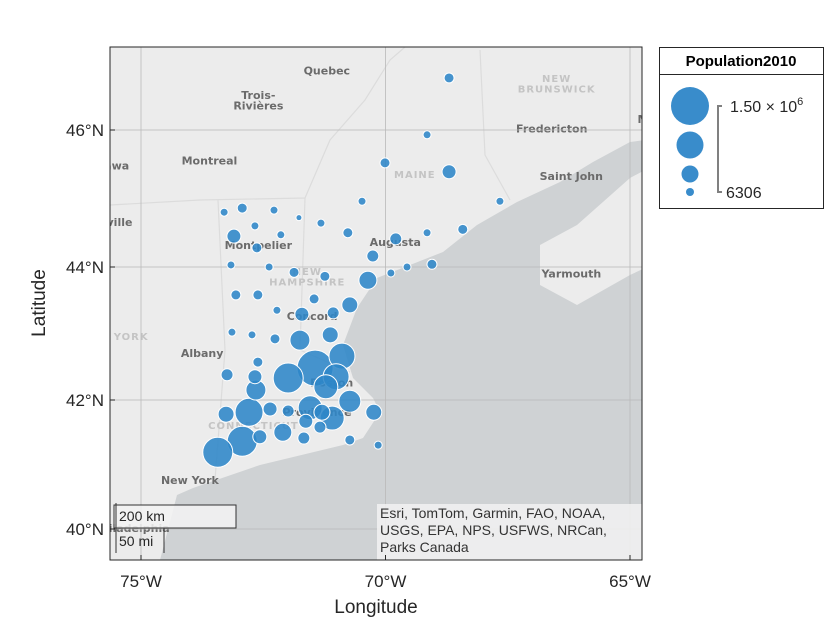 The height and width of the screenshot is (630, 840). What do you see at coordinates (327, 71) in the screenshot?
I see `basemap-label: Quebec` at bounding box center [327, 71].